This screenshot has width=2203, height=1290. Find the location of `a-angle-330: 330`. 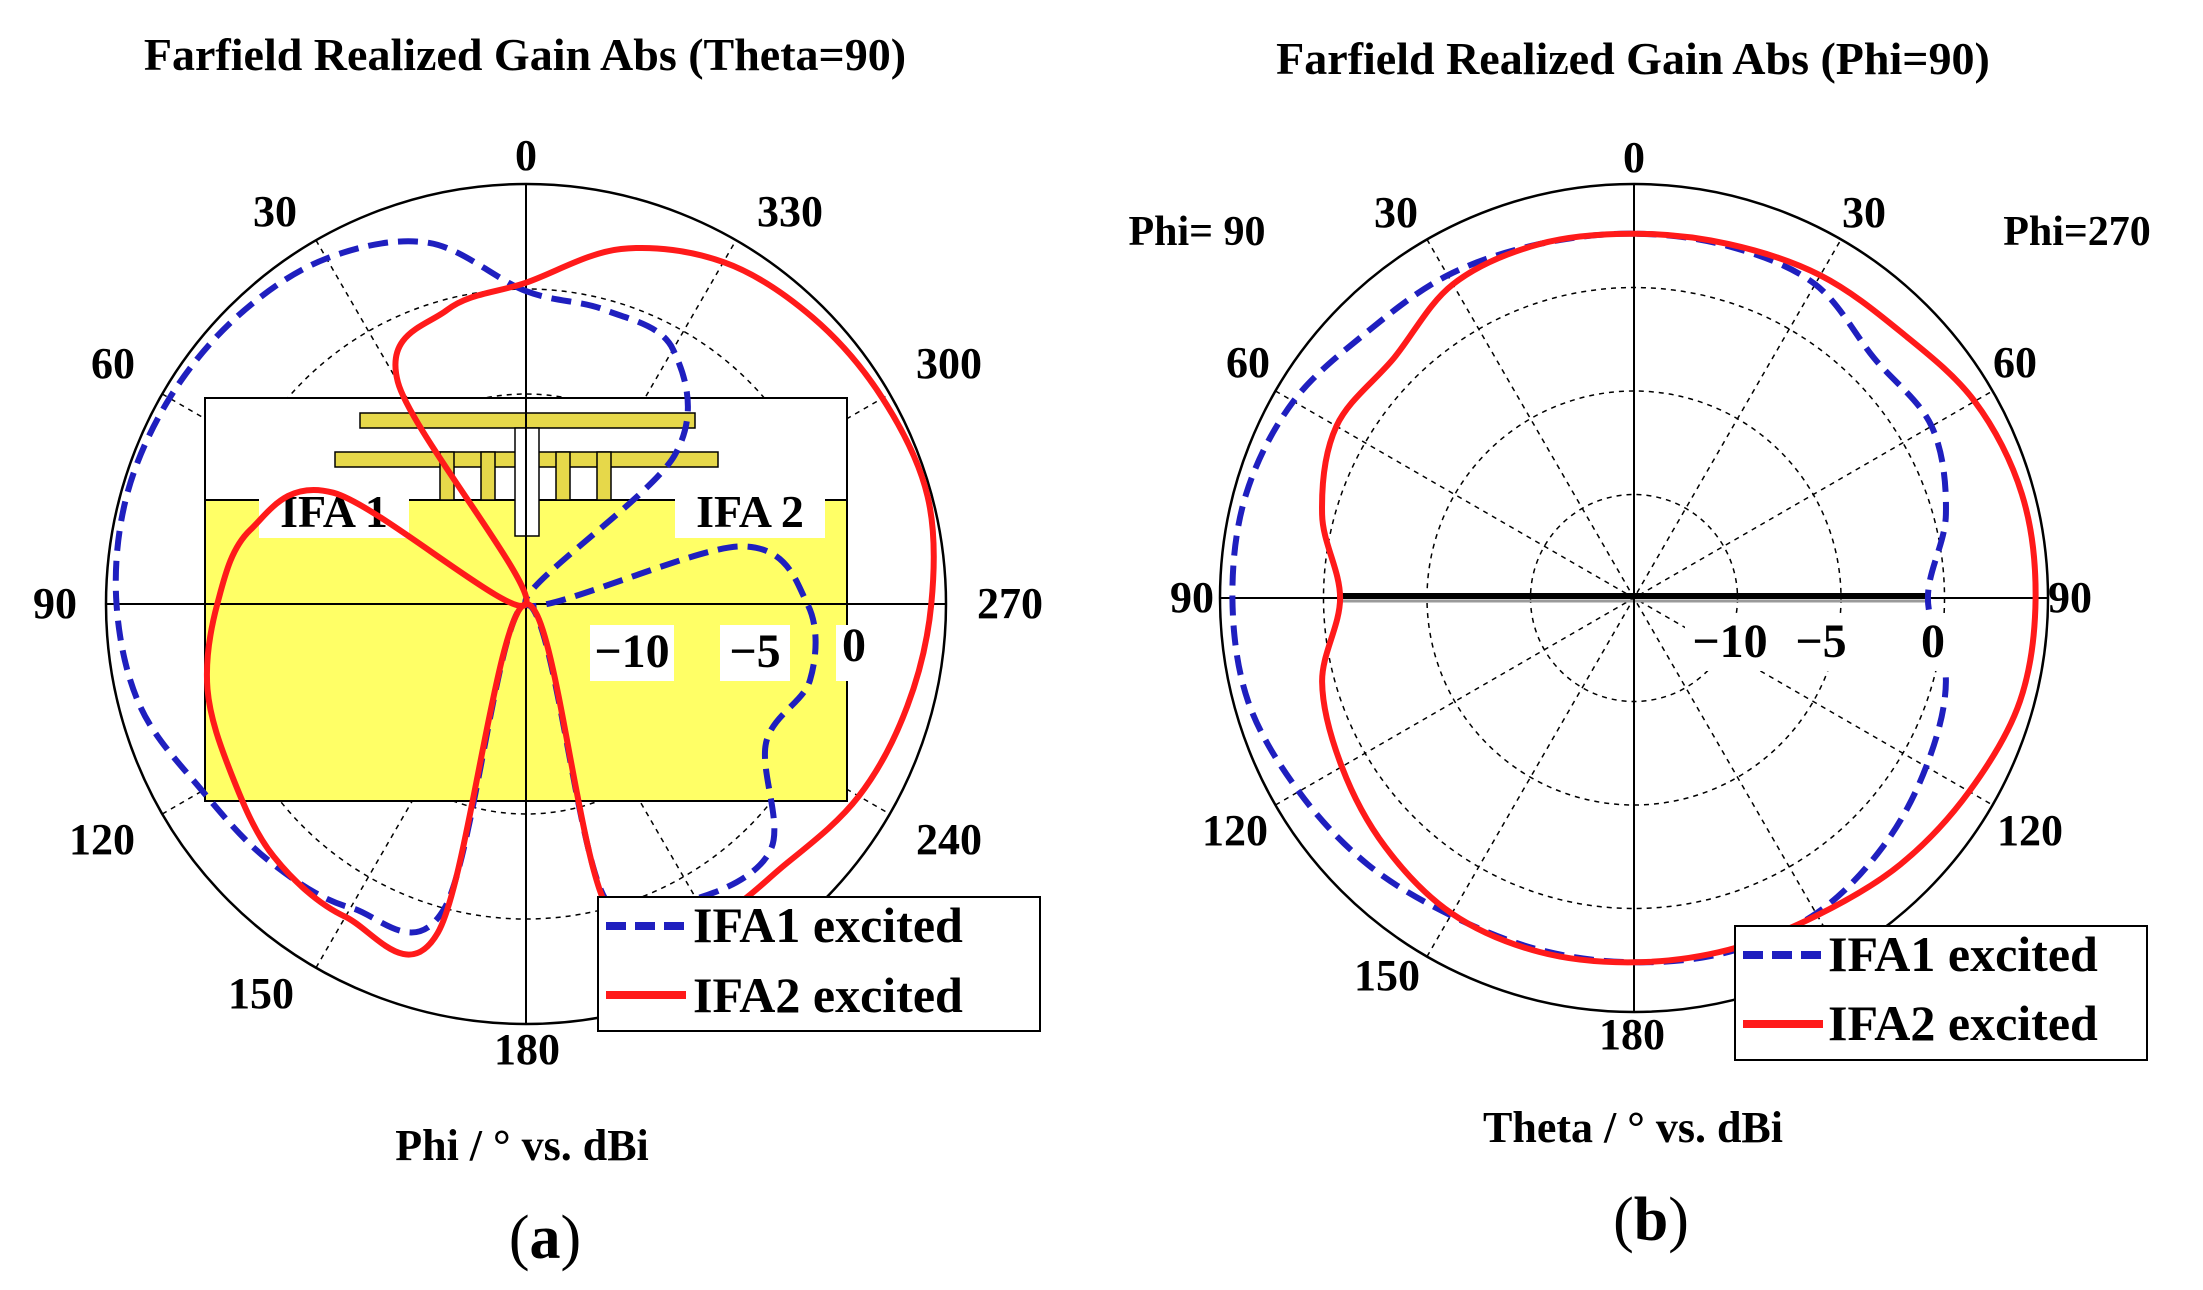

a-angle-330: 330 is located at coordinates (790, 211).